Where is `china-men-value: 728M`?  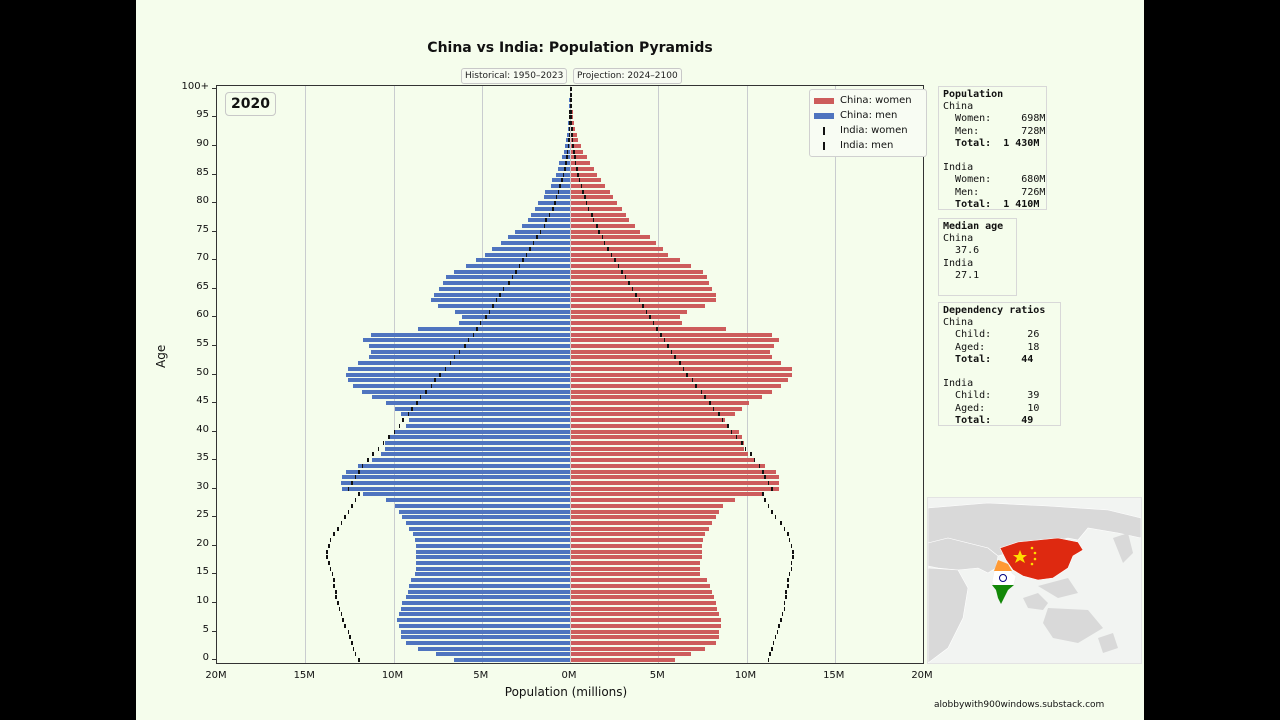 china-men-value: 728M is located at coordinates (1033, 131).